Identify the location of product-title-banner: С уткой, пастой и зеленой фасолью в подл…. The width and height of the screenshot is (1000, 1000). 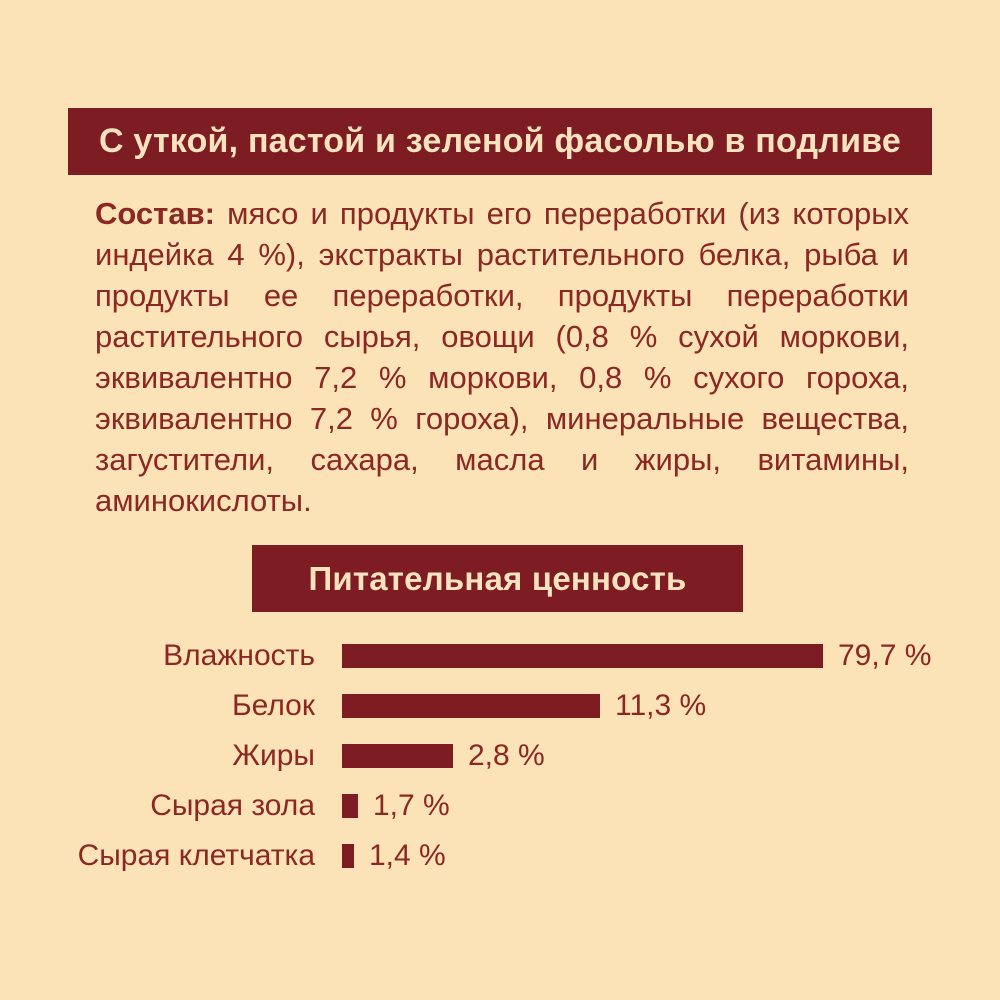
(500, 141).